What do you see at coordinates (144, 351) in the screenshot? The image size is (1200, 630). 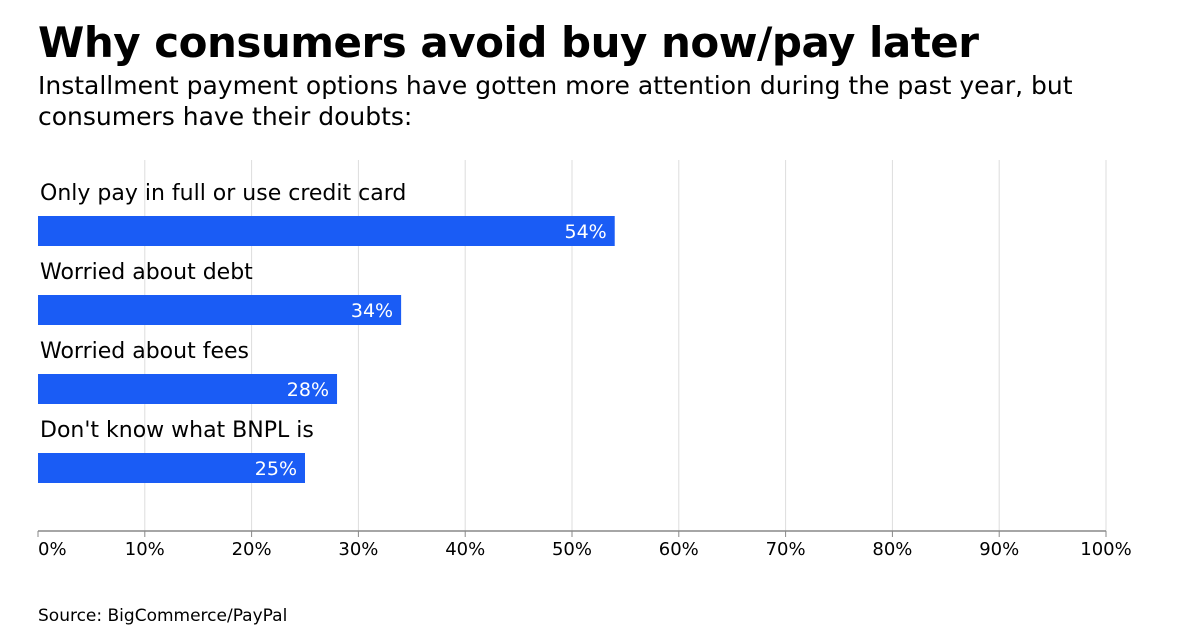 I see `category-label: Worried about fees` at bounding box center [144, 351].